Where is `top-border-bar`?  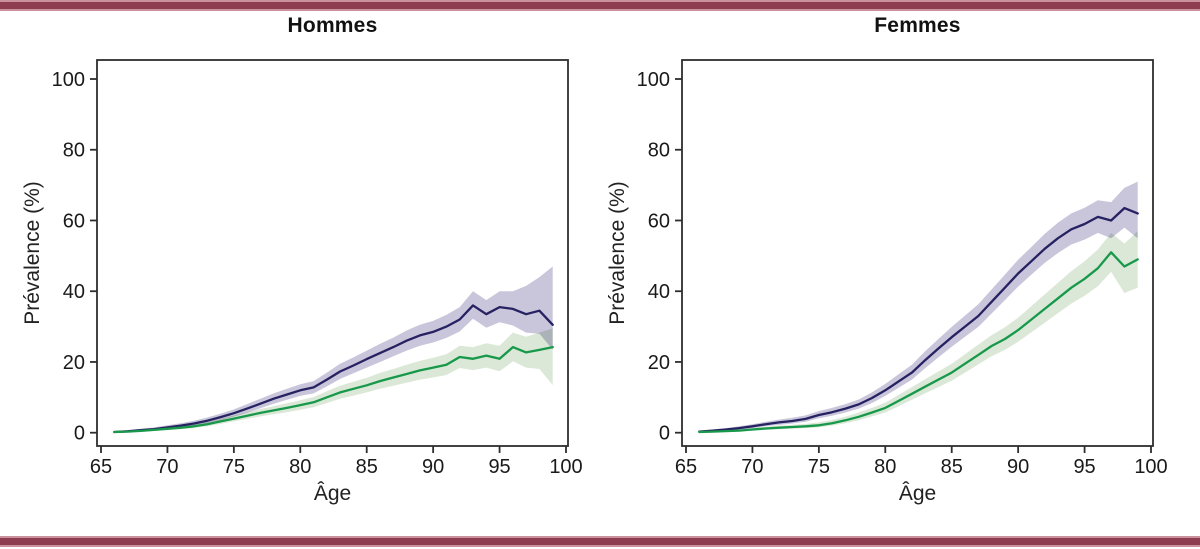
top-border-bar is located at coordinates (600, 5).